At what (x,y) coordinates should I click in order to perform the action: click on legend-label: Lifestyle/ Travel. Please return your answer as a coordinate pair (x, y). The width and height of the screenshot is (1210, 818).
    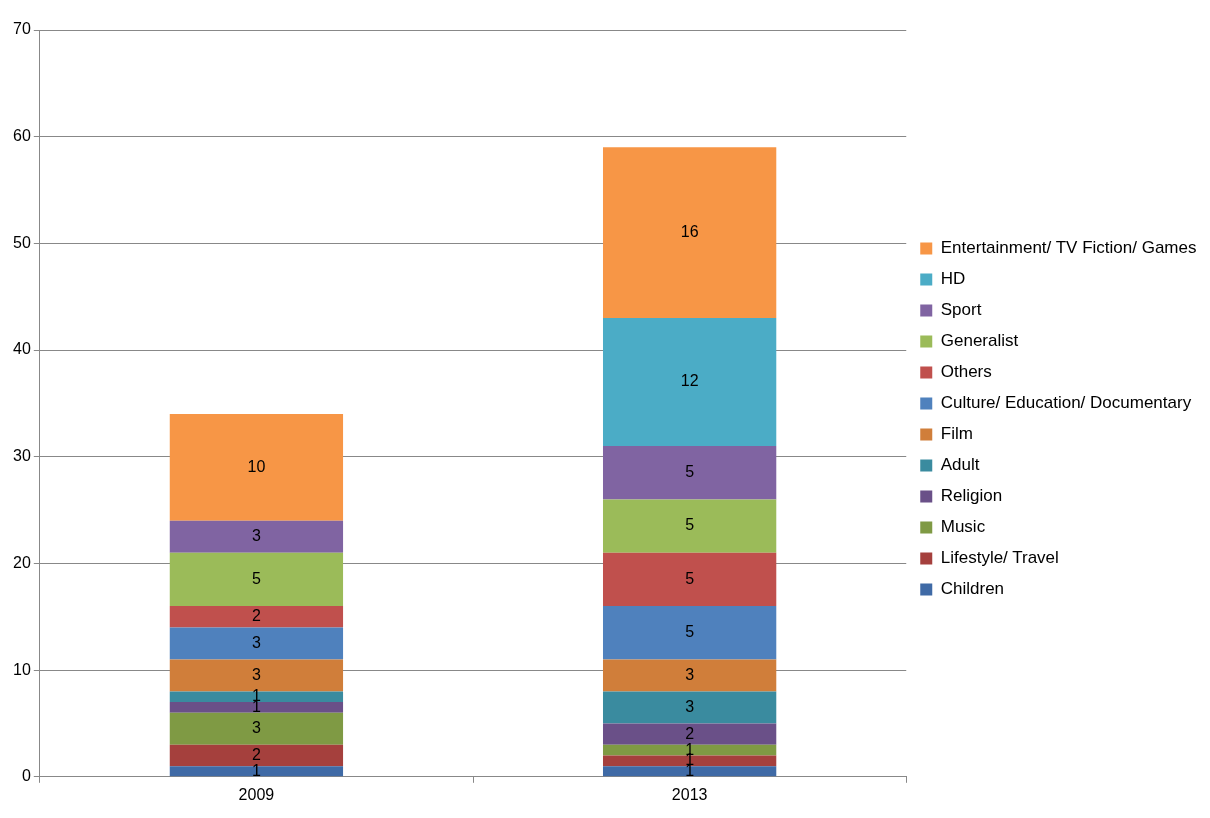
    Looking at the image, I should click on (999, 558).